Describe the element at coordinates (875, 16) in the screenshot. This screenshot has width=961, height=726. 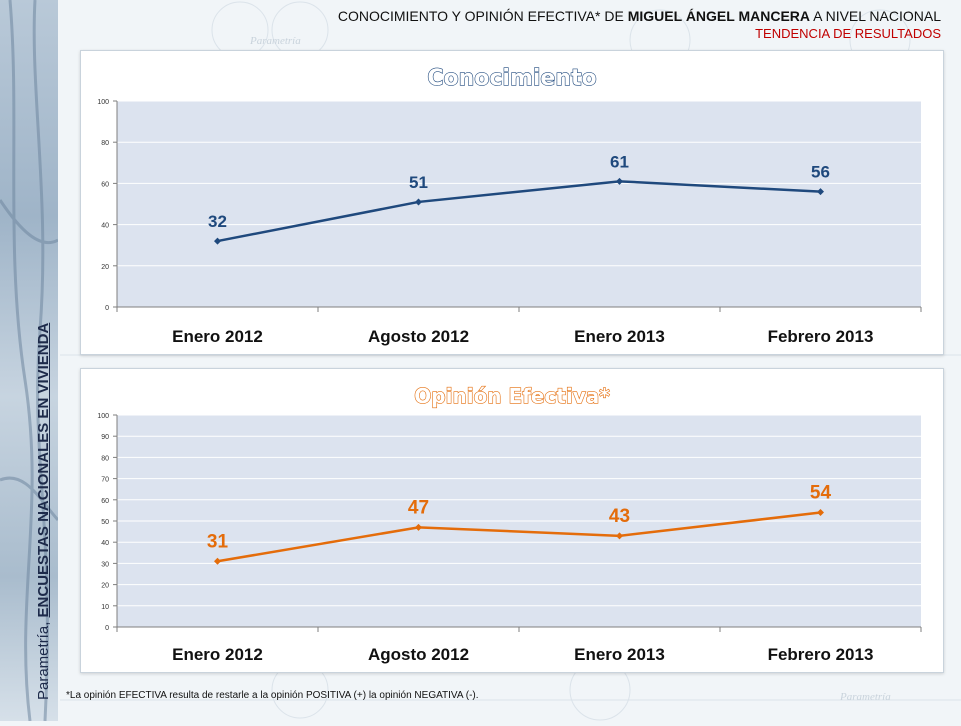
I see `title-suffix: A NIVEL NACIONAL` at that location.